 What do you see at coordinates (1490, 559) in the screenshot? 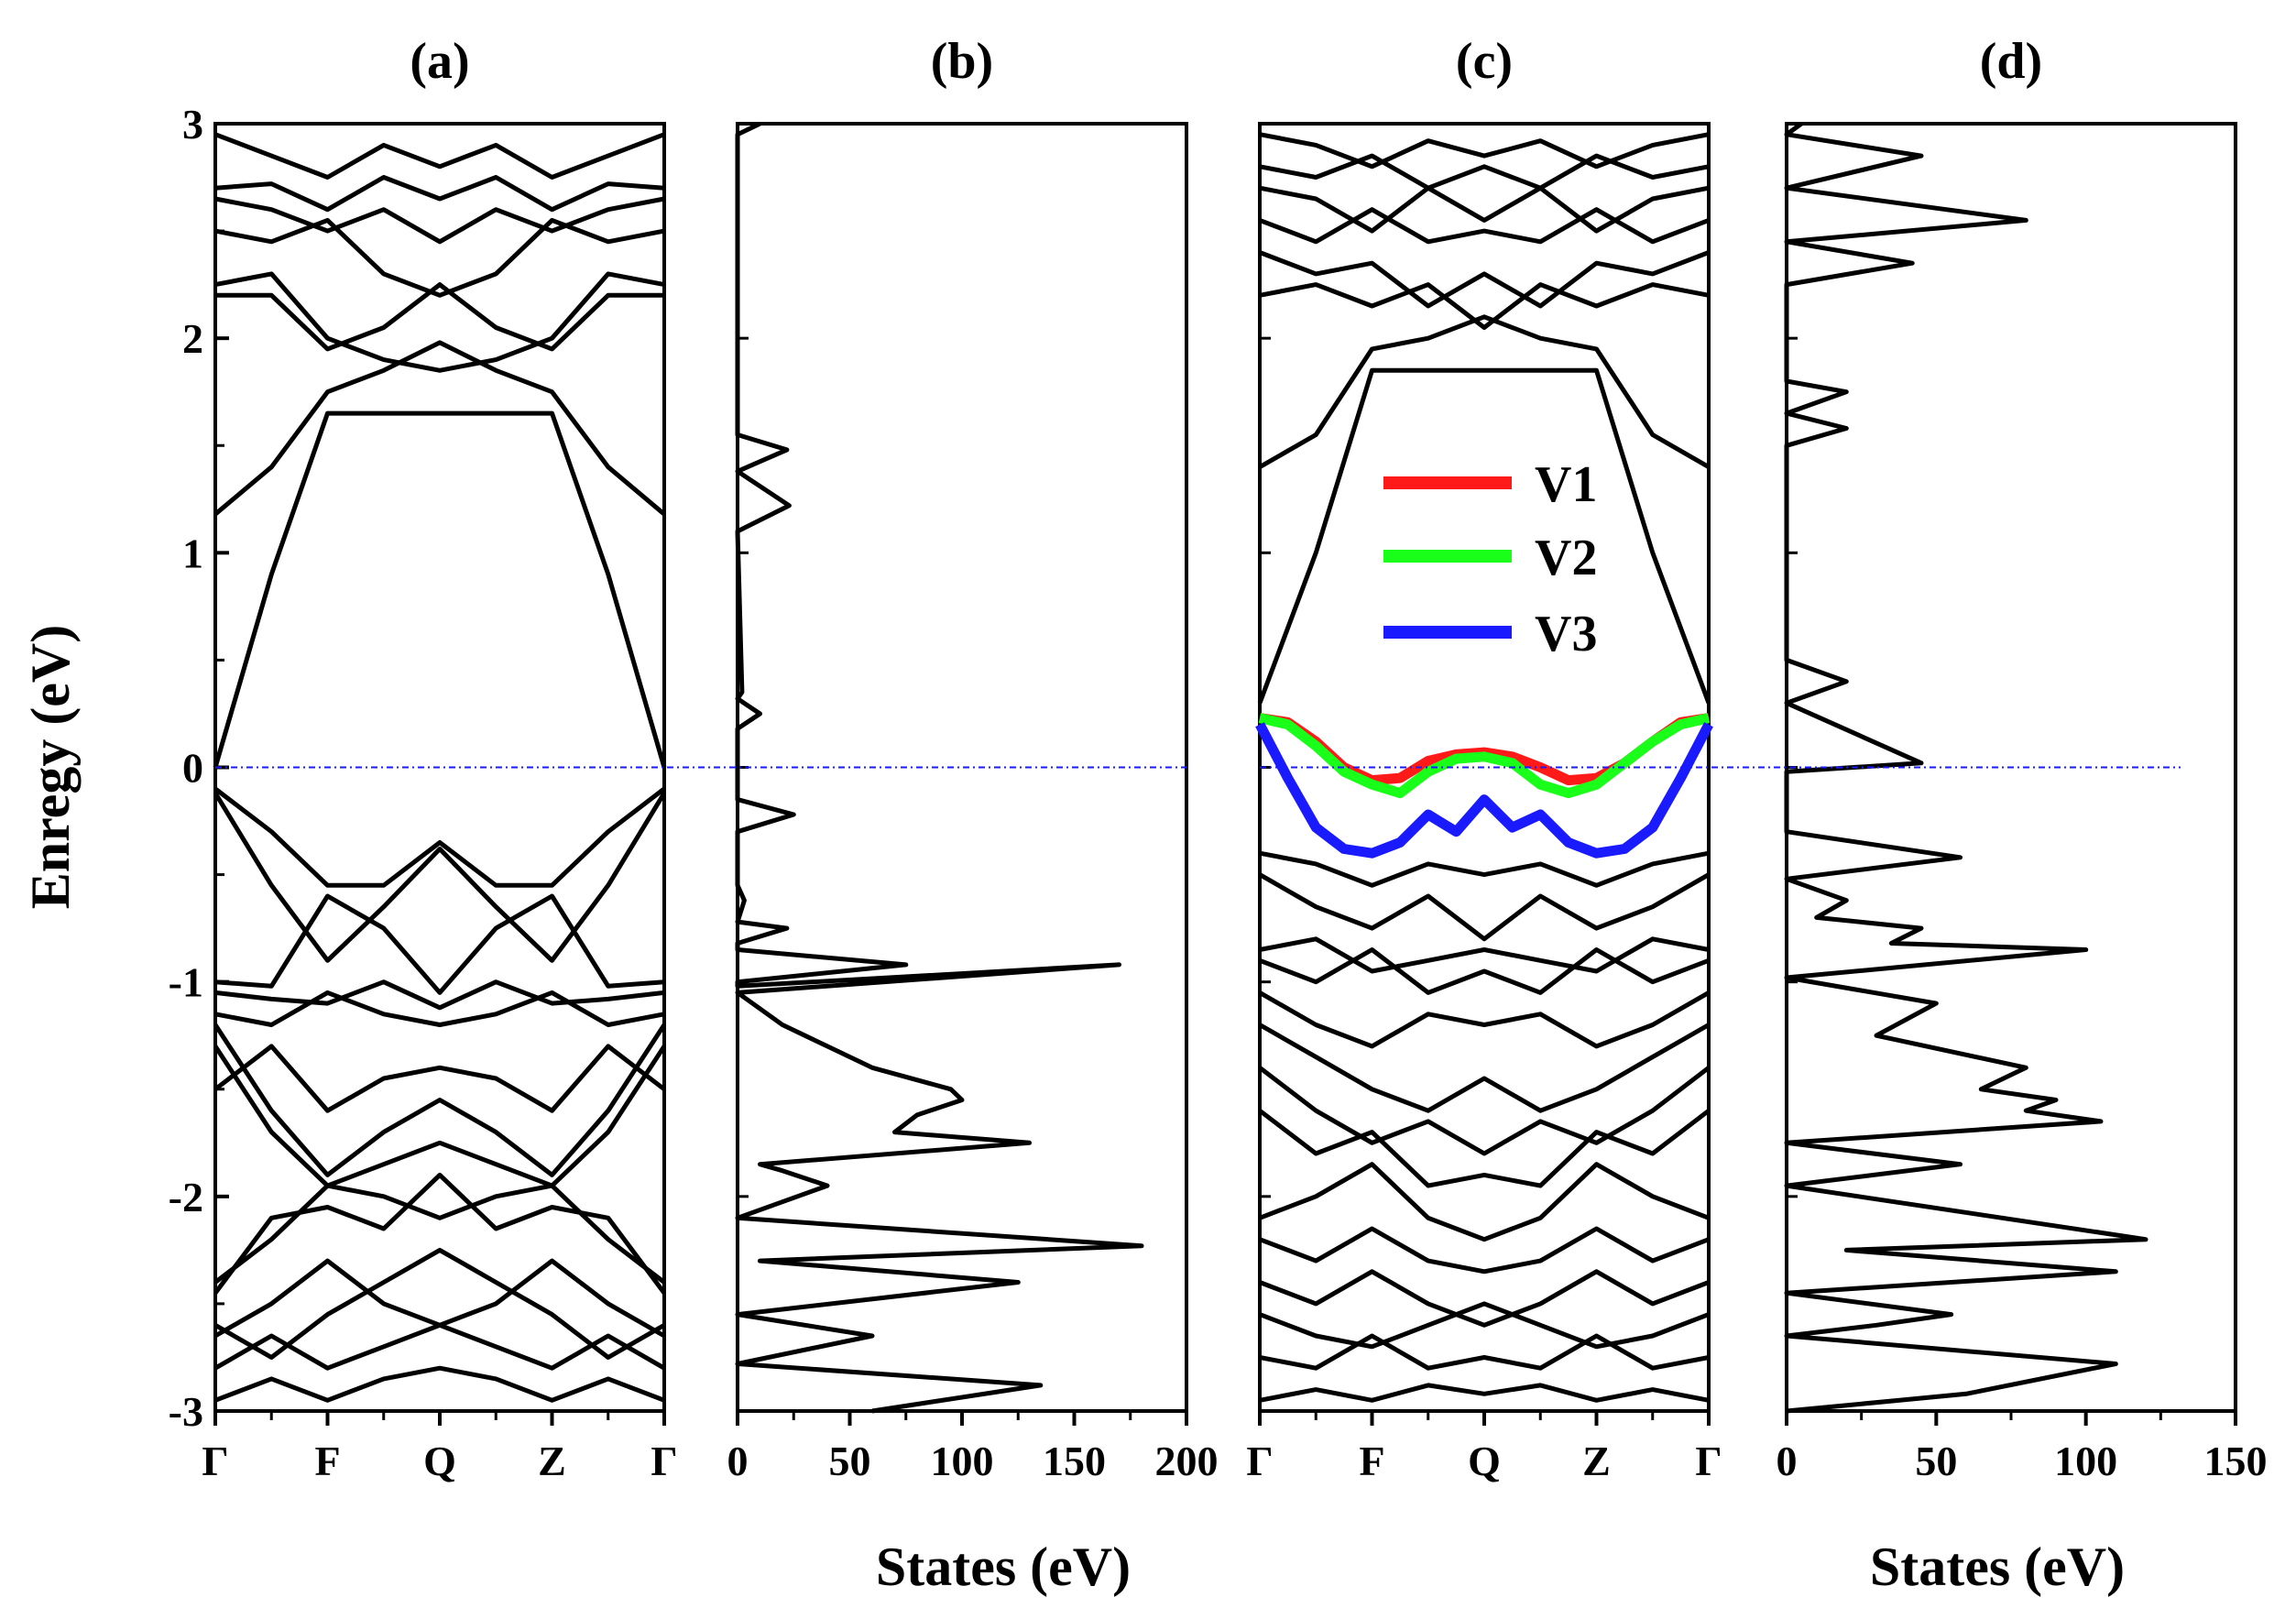
I see `legend: V1 V2 V3` at bounding box center [1490, 559].